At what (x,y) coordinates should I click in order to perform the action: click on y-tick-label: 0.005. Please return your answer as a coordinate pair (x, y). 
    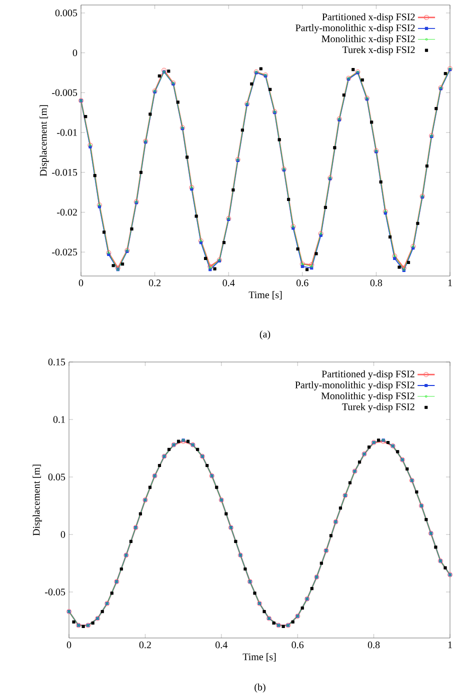
    Looking at the image, I should click on (66, 13).